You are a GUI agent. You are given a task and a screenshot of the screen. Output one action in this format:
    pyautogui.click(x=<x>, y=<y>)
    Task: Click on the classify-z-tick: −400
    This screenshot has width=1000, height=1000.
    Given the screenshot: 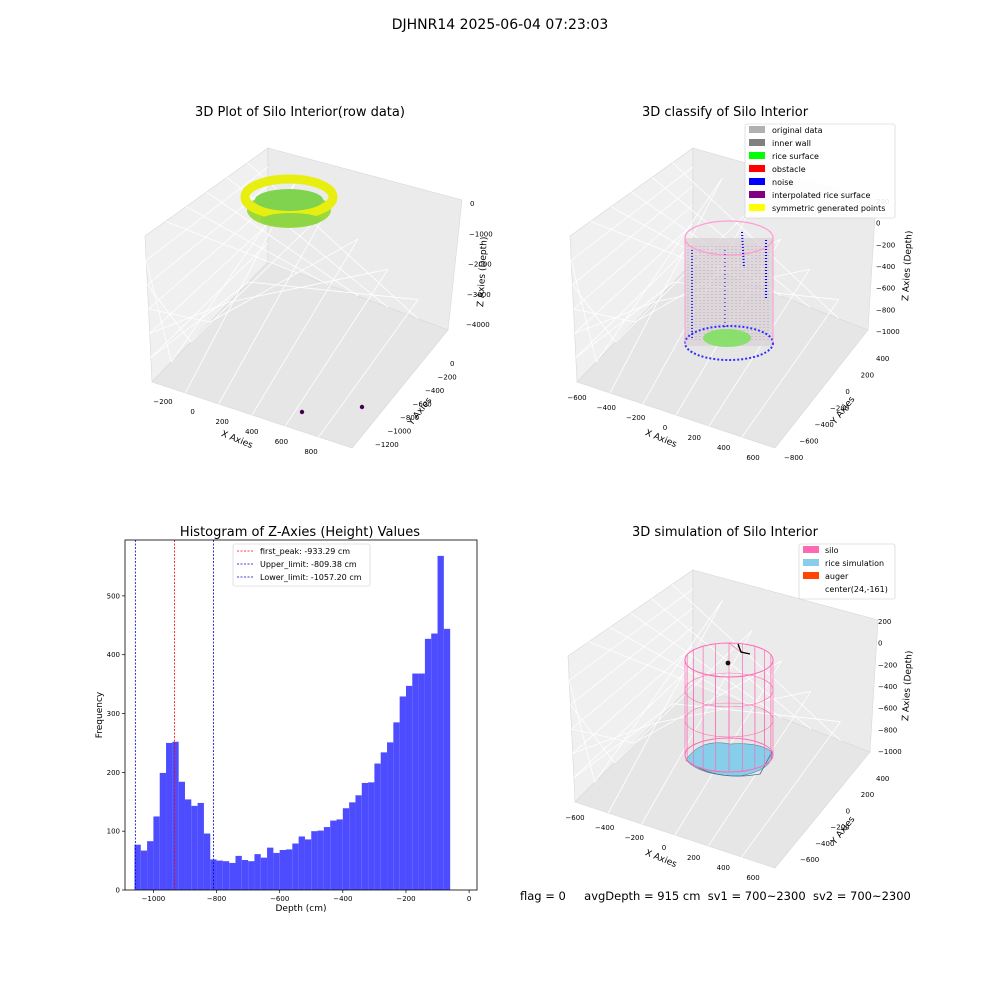 What is the action you would take?
    pyautogui.click(x=885, y=267)
    